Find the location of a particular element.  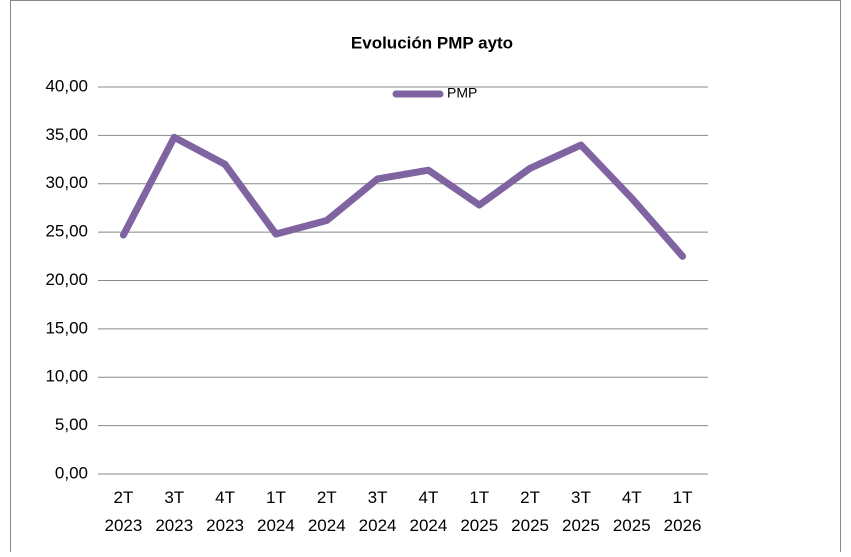

legend-text: PMP is located at coordinates (462, 93).